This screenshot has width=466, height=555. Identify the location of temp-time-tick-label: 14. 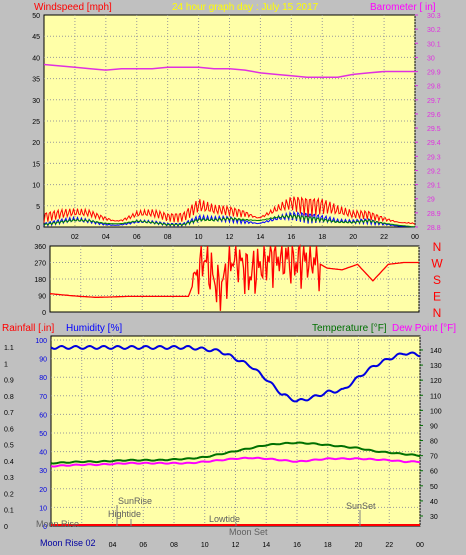
(266, 545).